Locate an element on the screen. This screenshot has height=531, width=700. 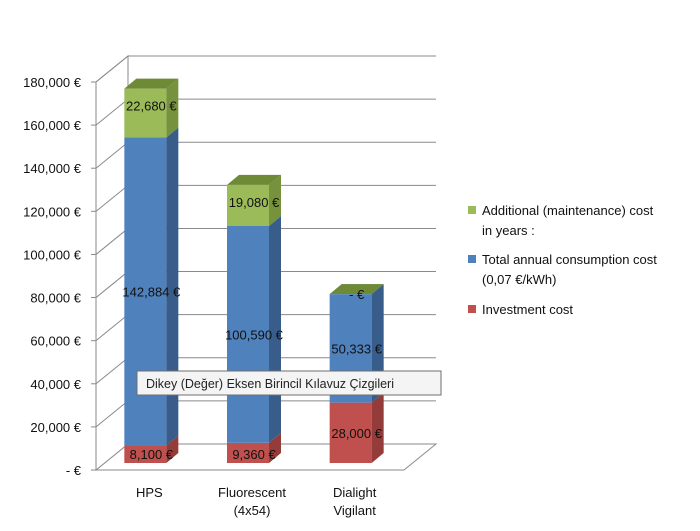
side-wall is located at coordinates (112, 263).